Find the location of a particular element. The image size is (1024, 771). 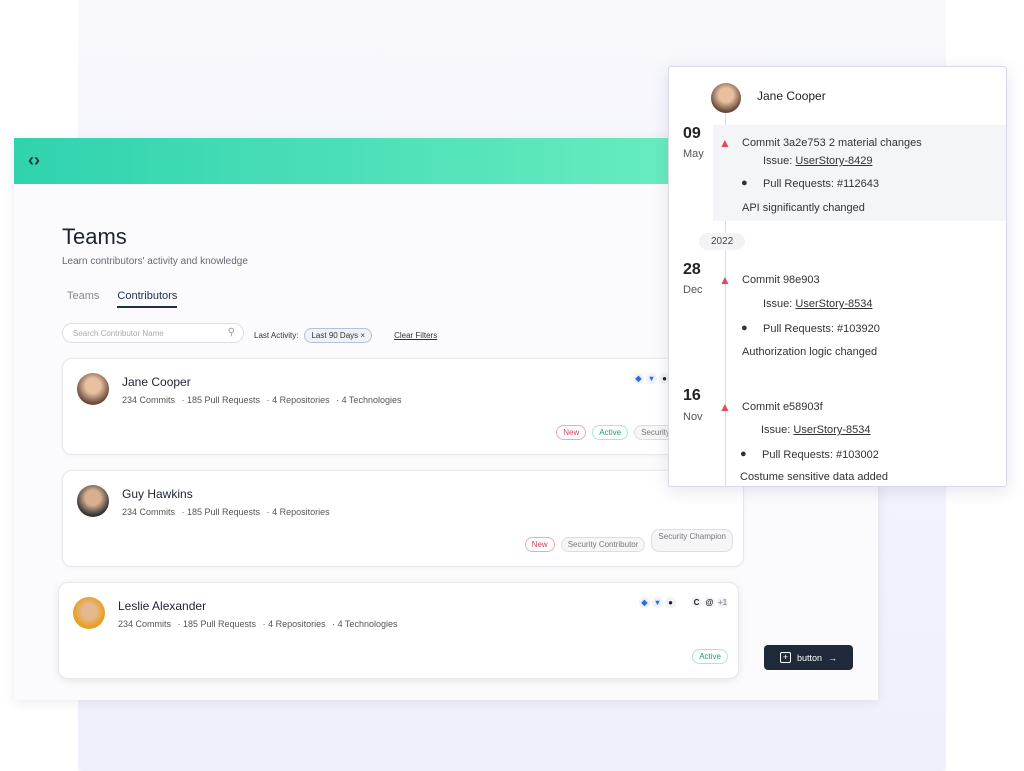

event-pr: Pull Requests: #103002 is located at coordinates (820, 455).